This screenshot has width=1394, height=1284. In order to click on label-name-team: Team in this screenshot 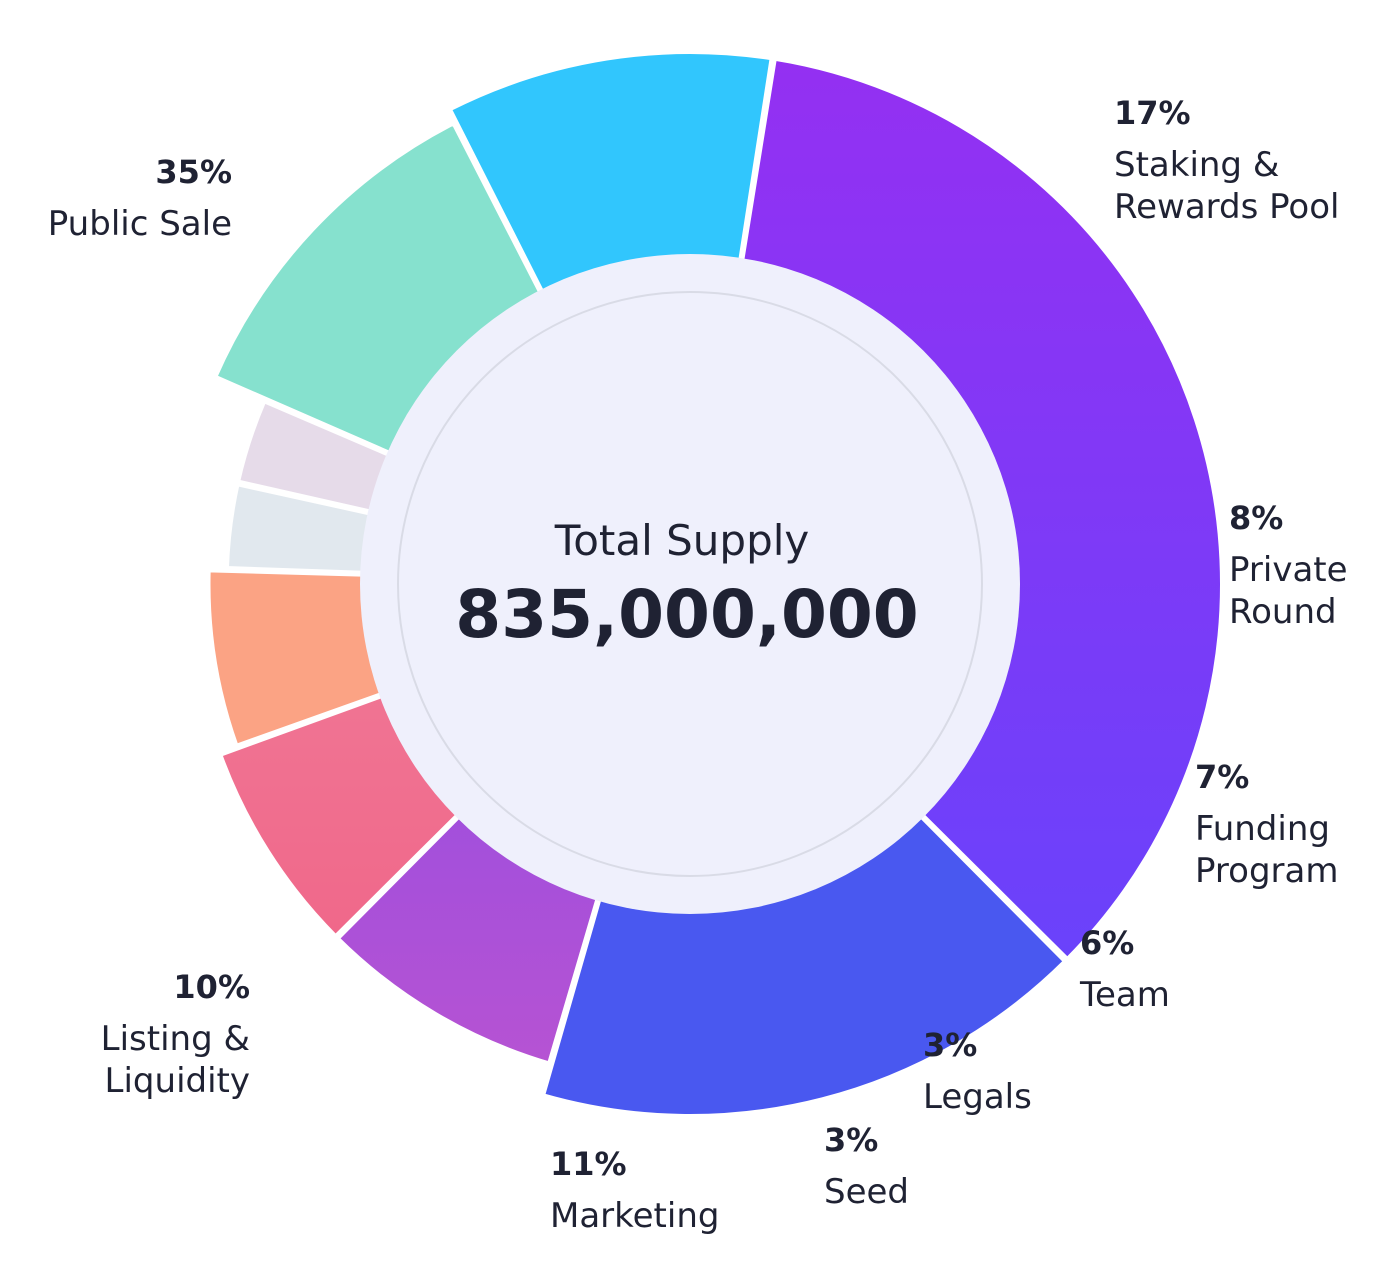, I will do `click(1124, 995)`.